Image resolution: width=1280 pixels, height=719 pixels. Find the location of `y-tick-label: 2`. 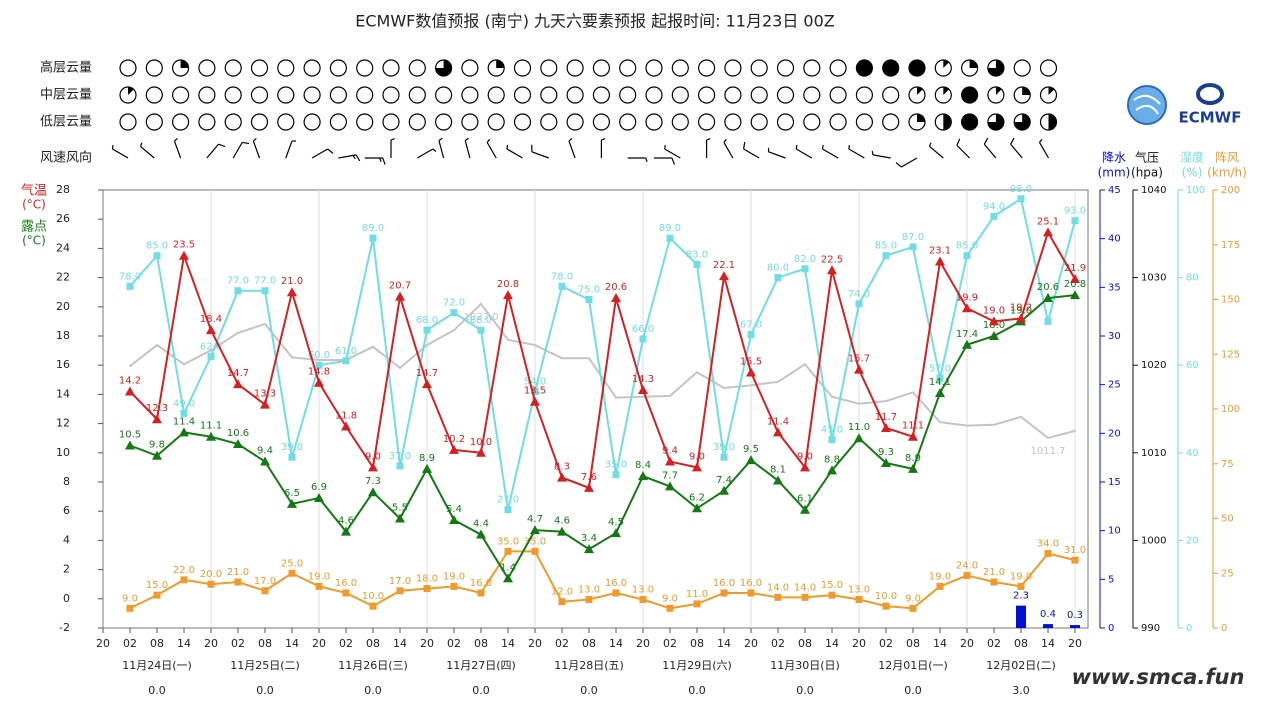

y-tick-label: 2 is located at coordinates (66, 569).